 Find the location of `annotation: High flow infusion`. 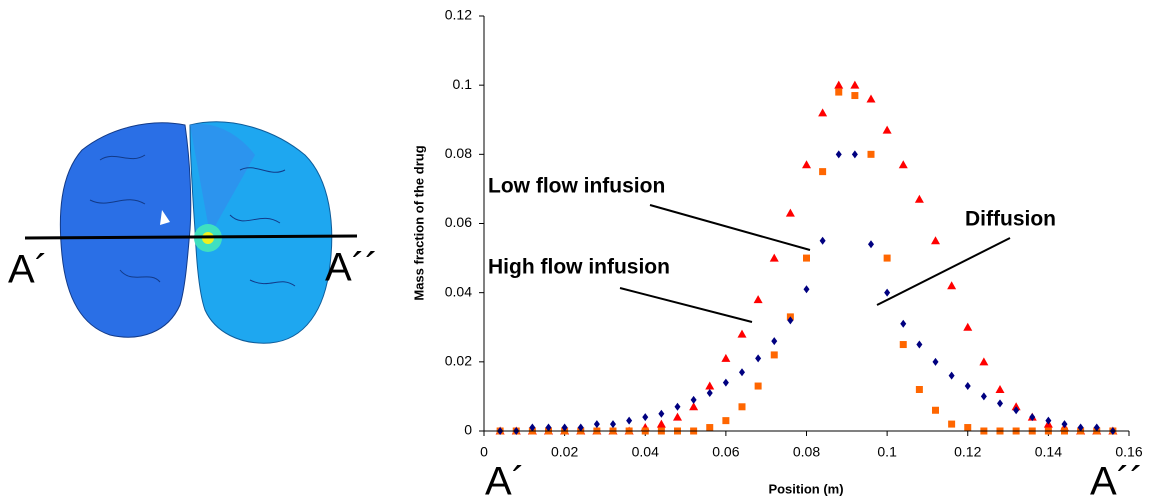

annotation: High flow infusion is located at coordinates (579, 267).